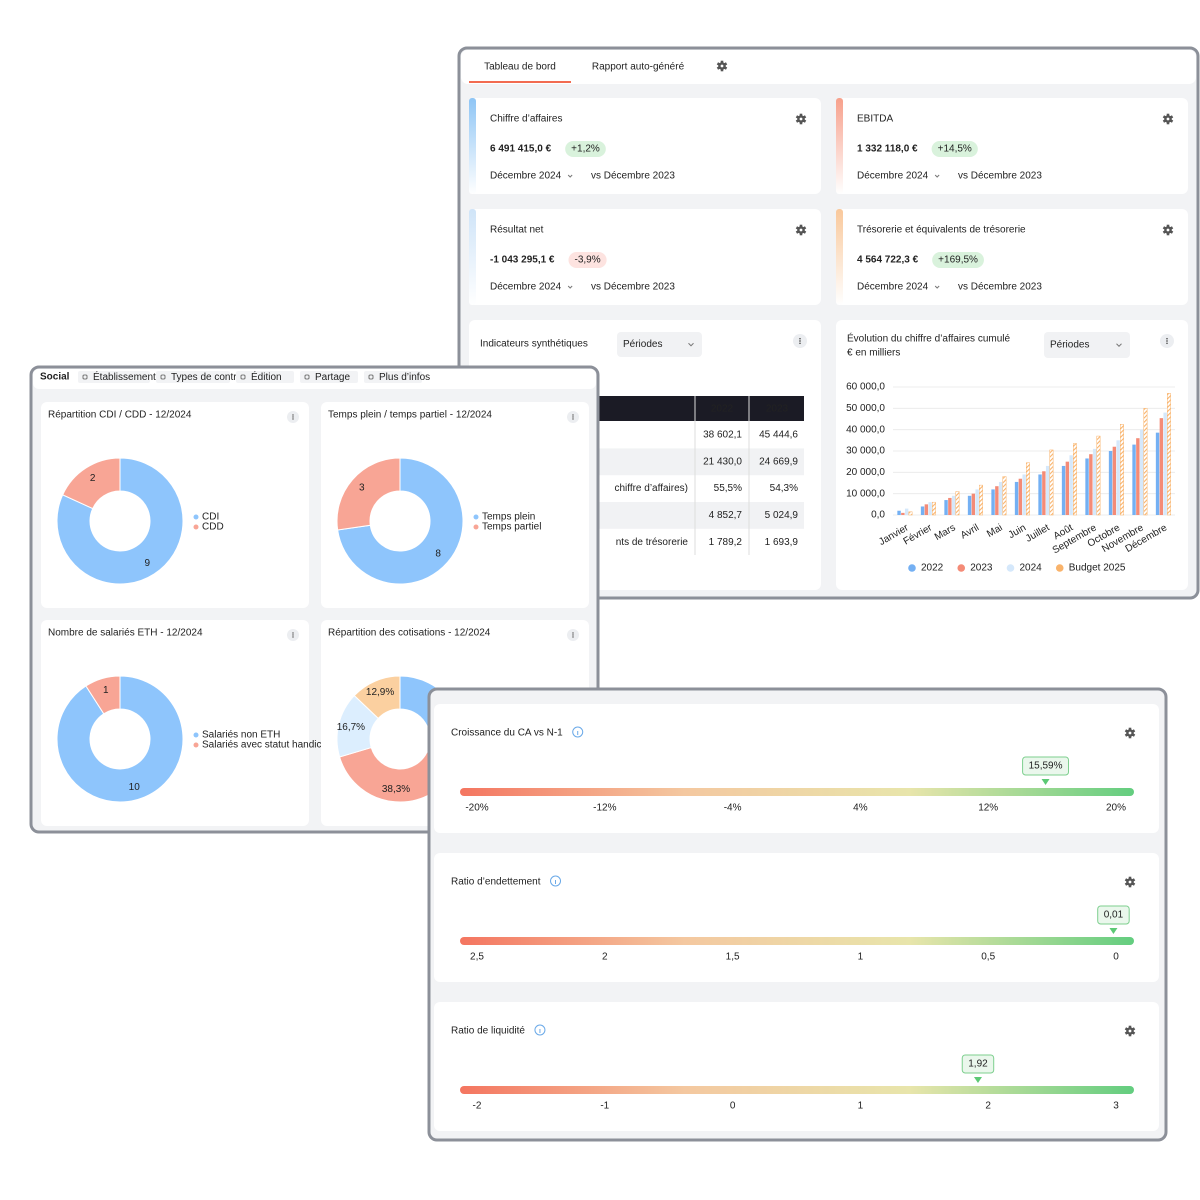 The height and width of the screenshot is (1200, 1200). I want to click on legend-label: CDD, so click(213, 527).